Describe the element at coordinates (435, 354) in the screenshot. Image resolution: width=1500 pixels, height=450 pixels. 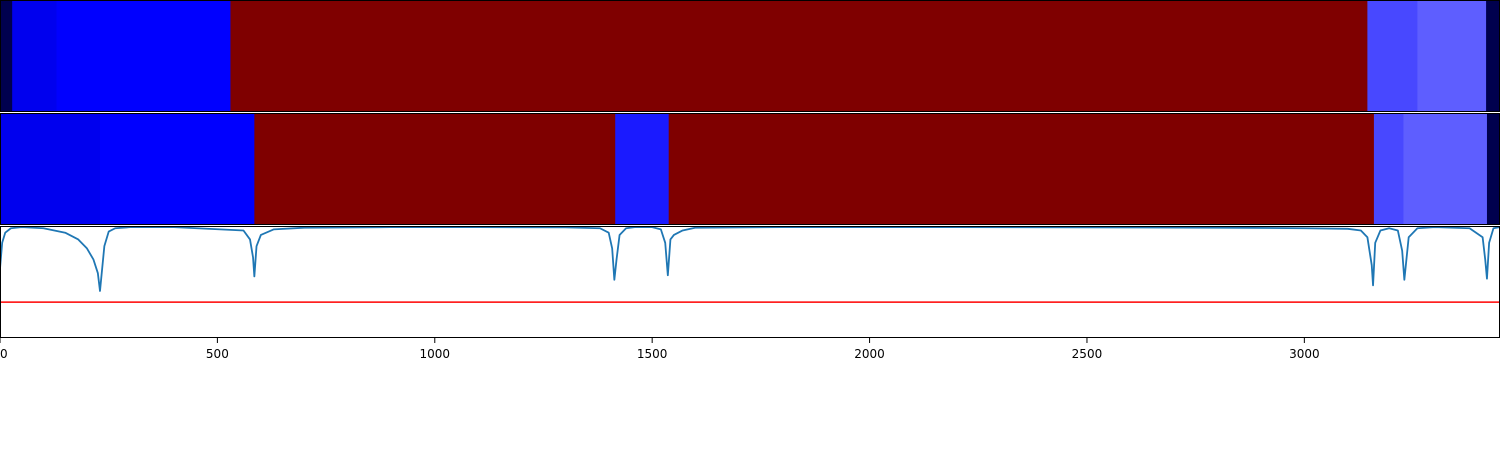
I see `x-tick-label-2: 1000` at that location.